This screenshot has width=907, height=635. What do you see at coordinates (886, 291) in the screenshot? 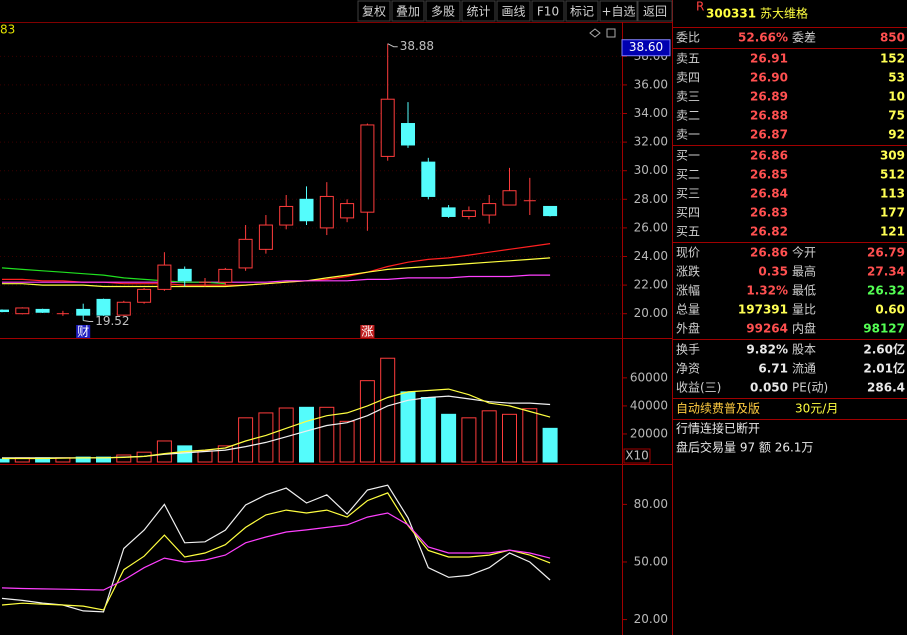
I see `quote-value: 26.32` at bounding box center [886, 291].